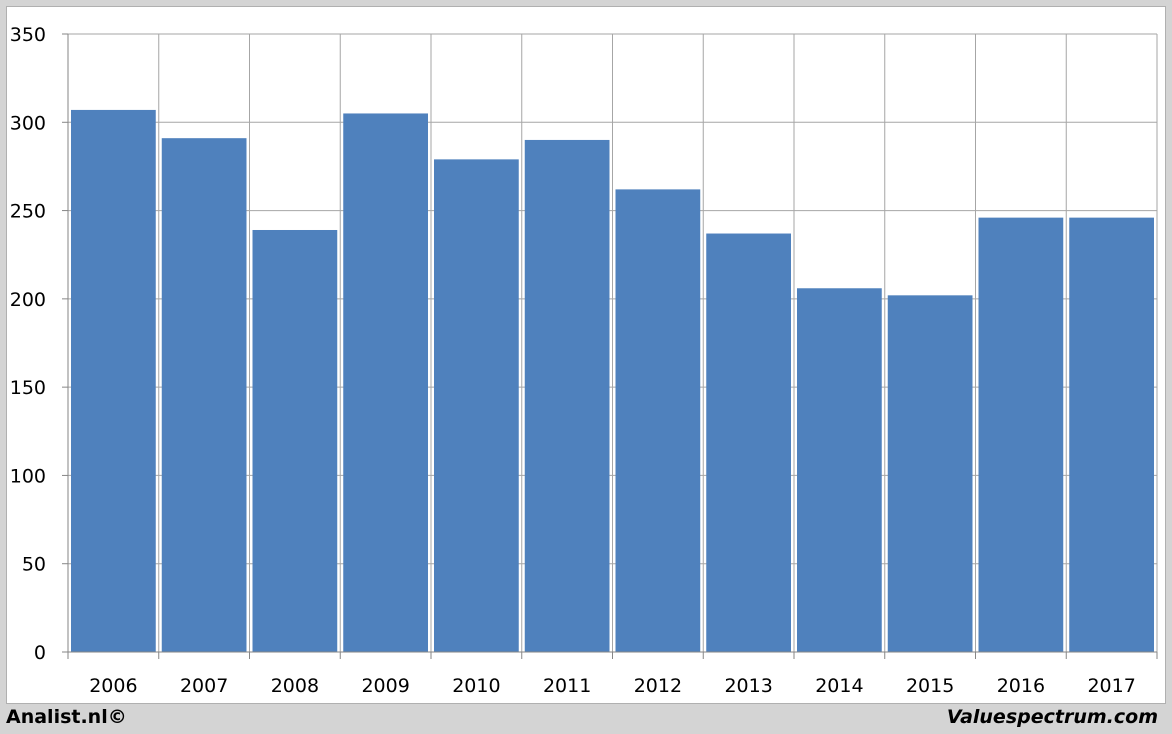 This screenshot has width=1172, height=734. What do you see at coordinates (839, 470) in the screenshot?
I see `bar-2014` at bounding box center [839, 470].